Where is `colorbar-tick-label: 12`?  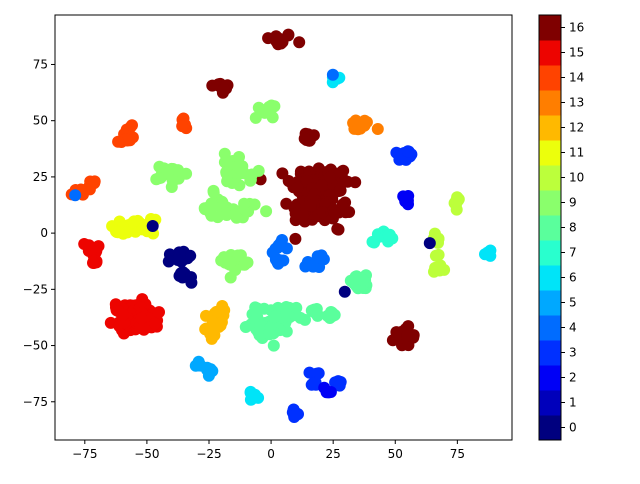
colorbar-tick-label: 12 is located at coordinates (576, 128).